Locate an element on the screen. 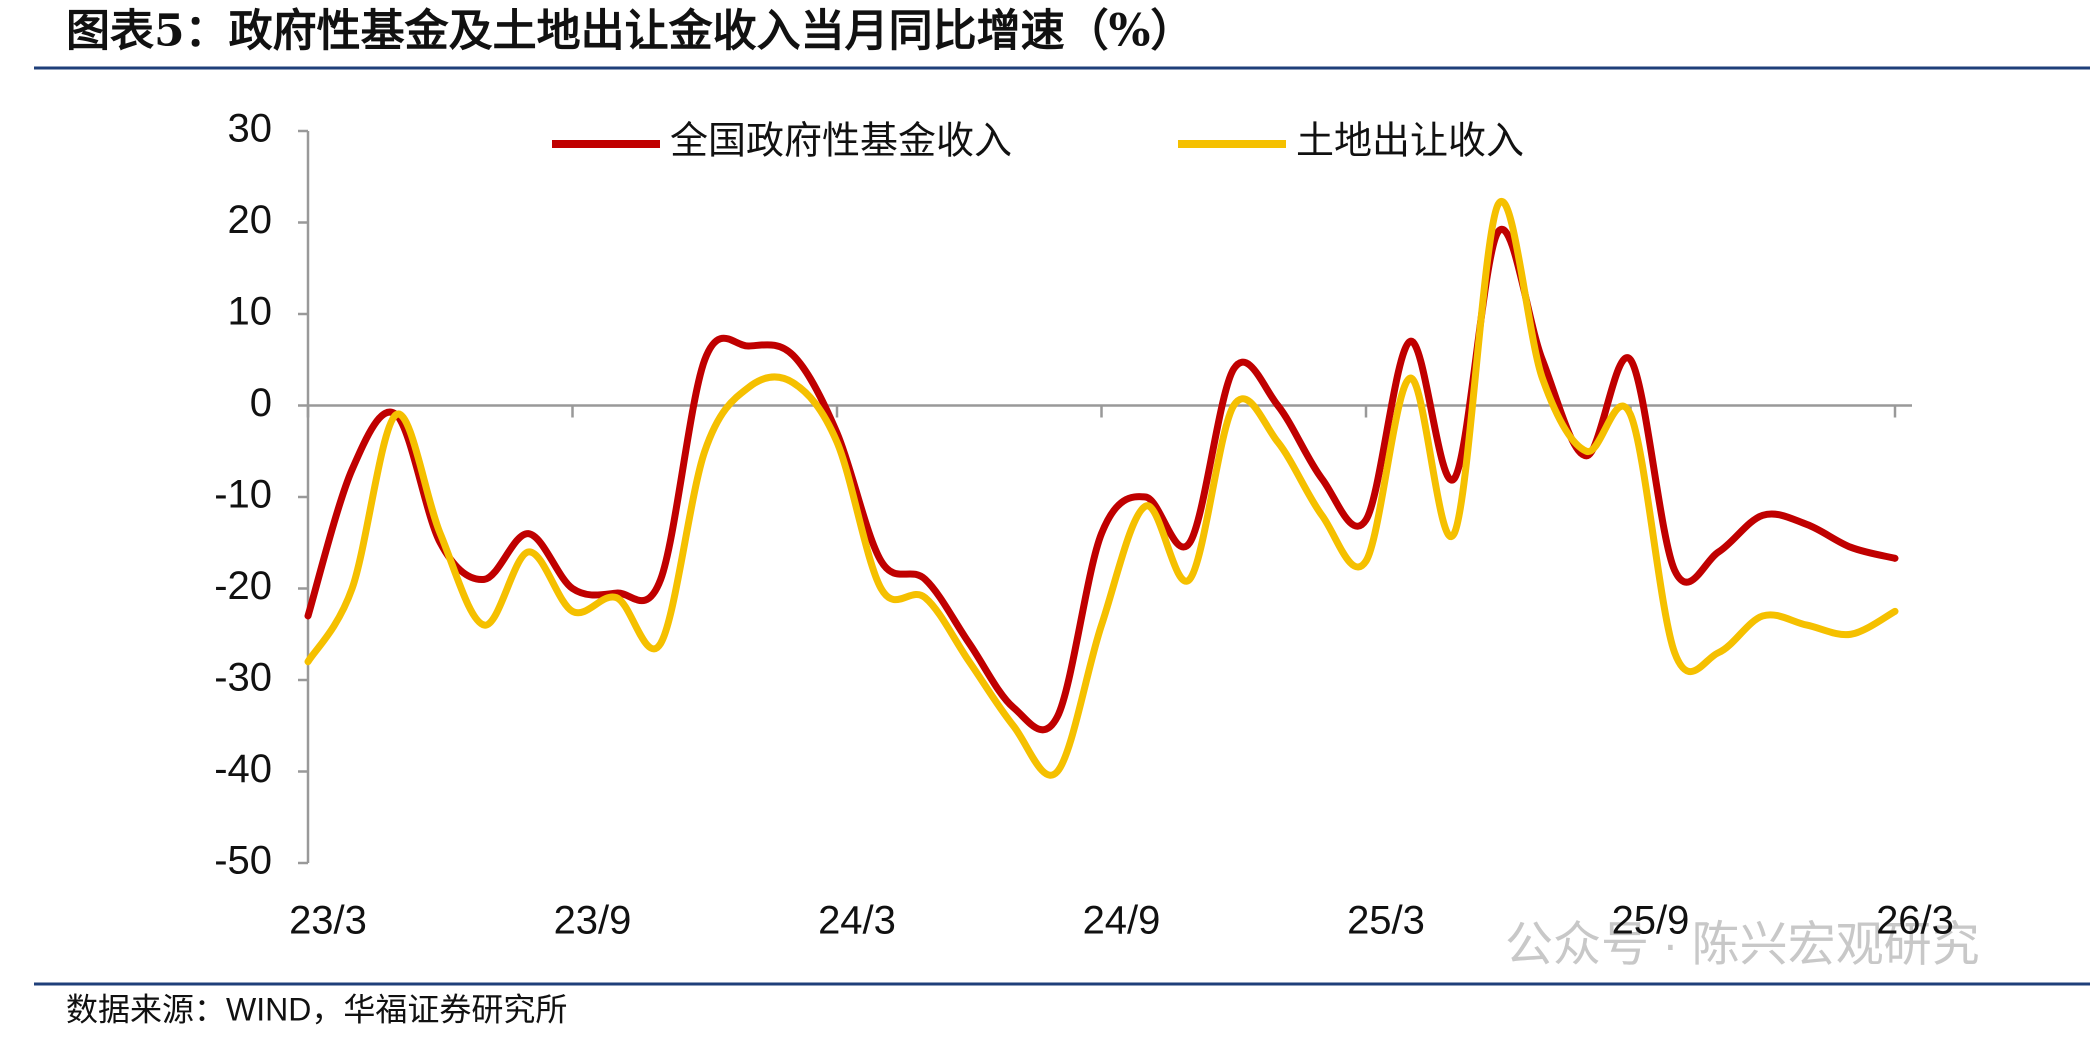 The image size is (2099, 1039). x-tick-label: 23/3 is located at coordinates (328, 921).